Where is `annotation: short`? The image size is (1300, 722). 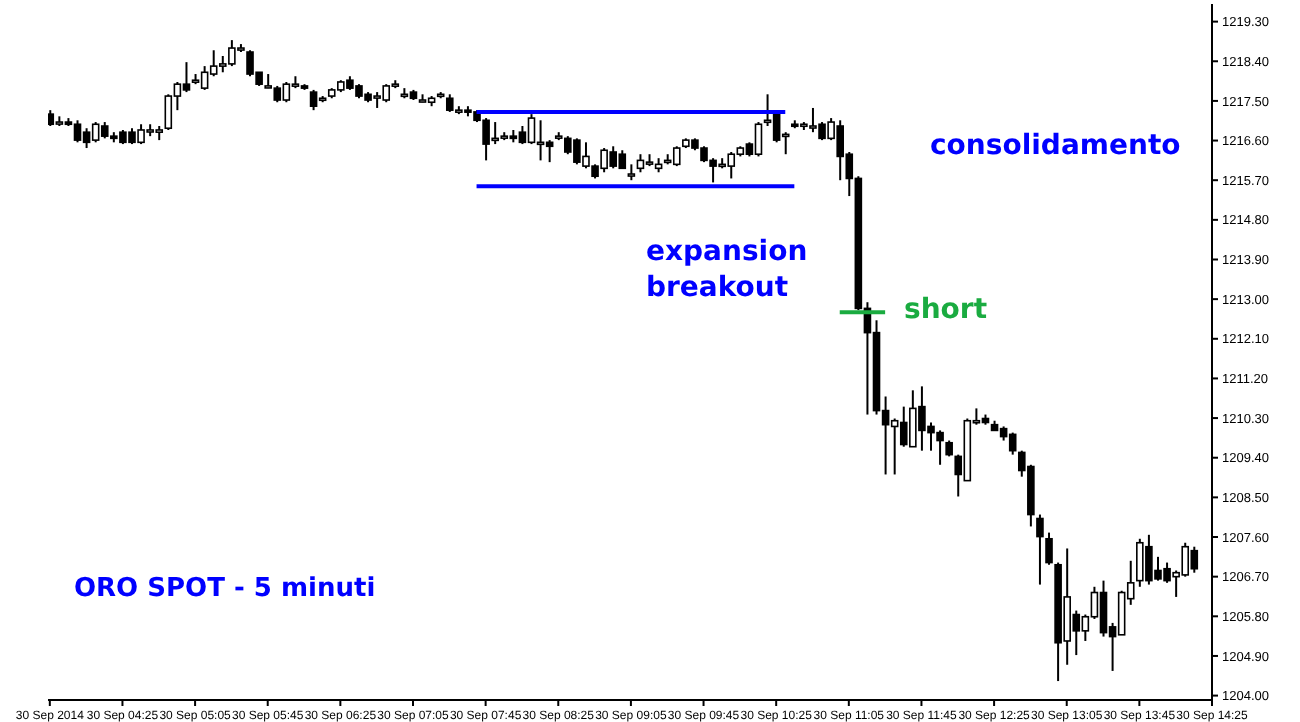
annotation: short is located at coordinates (946, 310).